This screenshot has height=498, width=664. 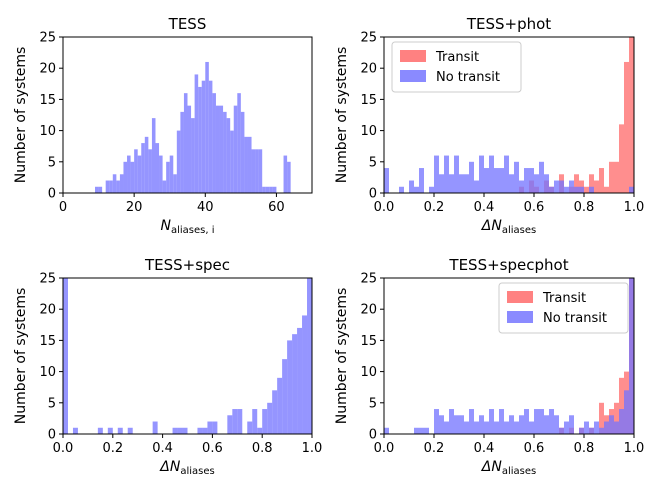 I want to click on y-tick-label: 0, so click(x=373, y=194).